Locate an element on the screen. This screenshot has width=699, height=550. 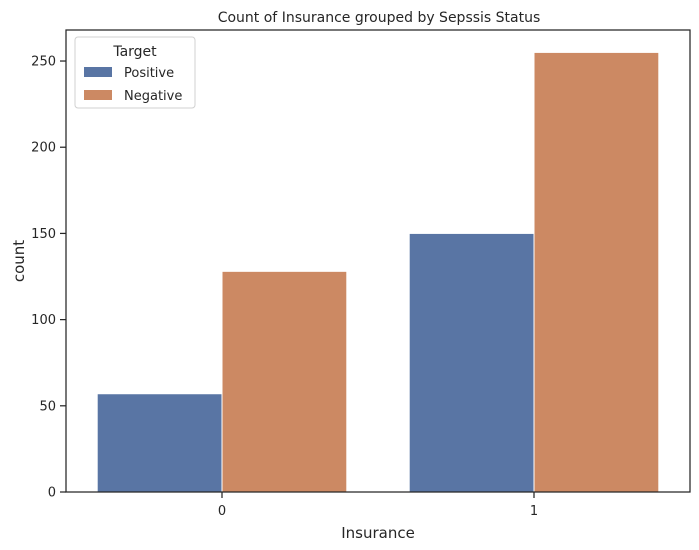
x-tick-label: 1 is located at coordinates (534, 511).